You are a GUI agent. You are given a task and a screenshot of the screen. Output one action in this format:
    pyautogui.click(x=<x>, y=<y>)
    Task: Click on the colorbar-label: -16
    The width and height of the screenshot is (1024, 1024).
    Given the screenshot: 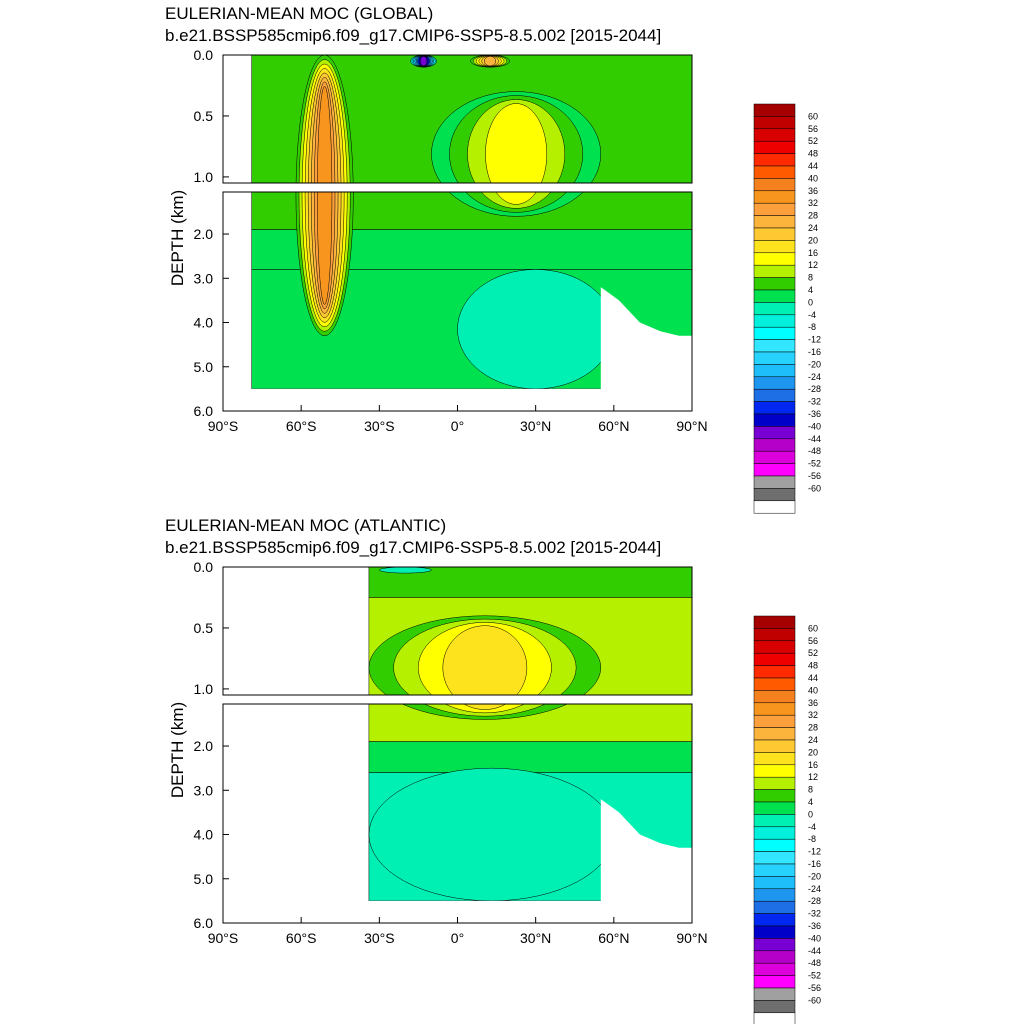 What is the action you would take?
    pyautogui.click(x=814, y=864)
    